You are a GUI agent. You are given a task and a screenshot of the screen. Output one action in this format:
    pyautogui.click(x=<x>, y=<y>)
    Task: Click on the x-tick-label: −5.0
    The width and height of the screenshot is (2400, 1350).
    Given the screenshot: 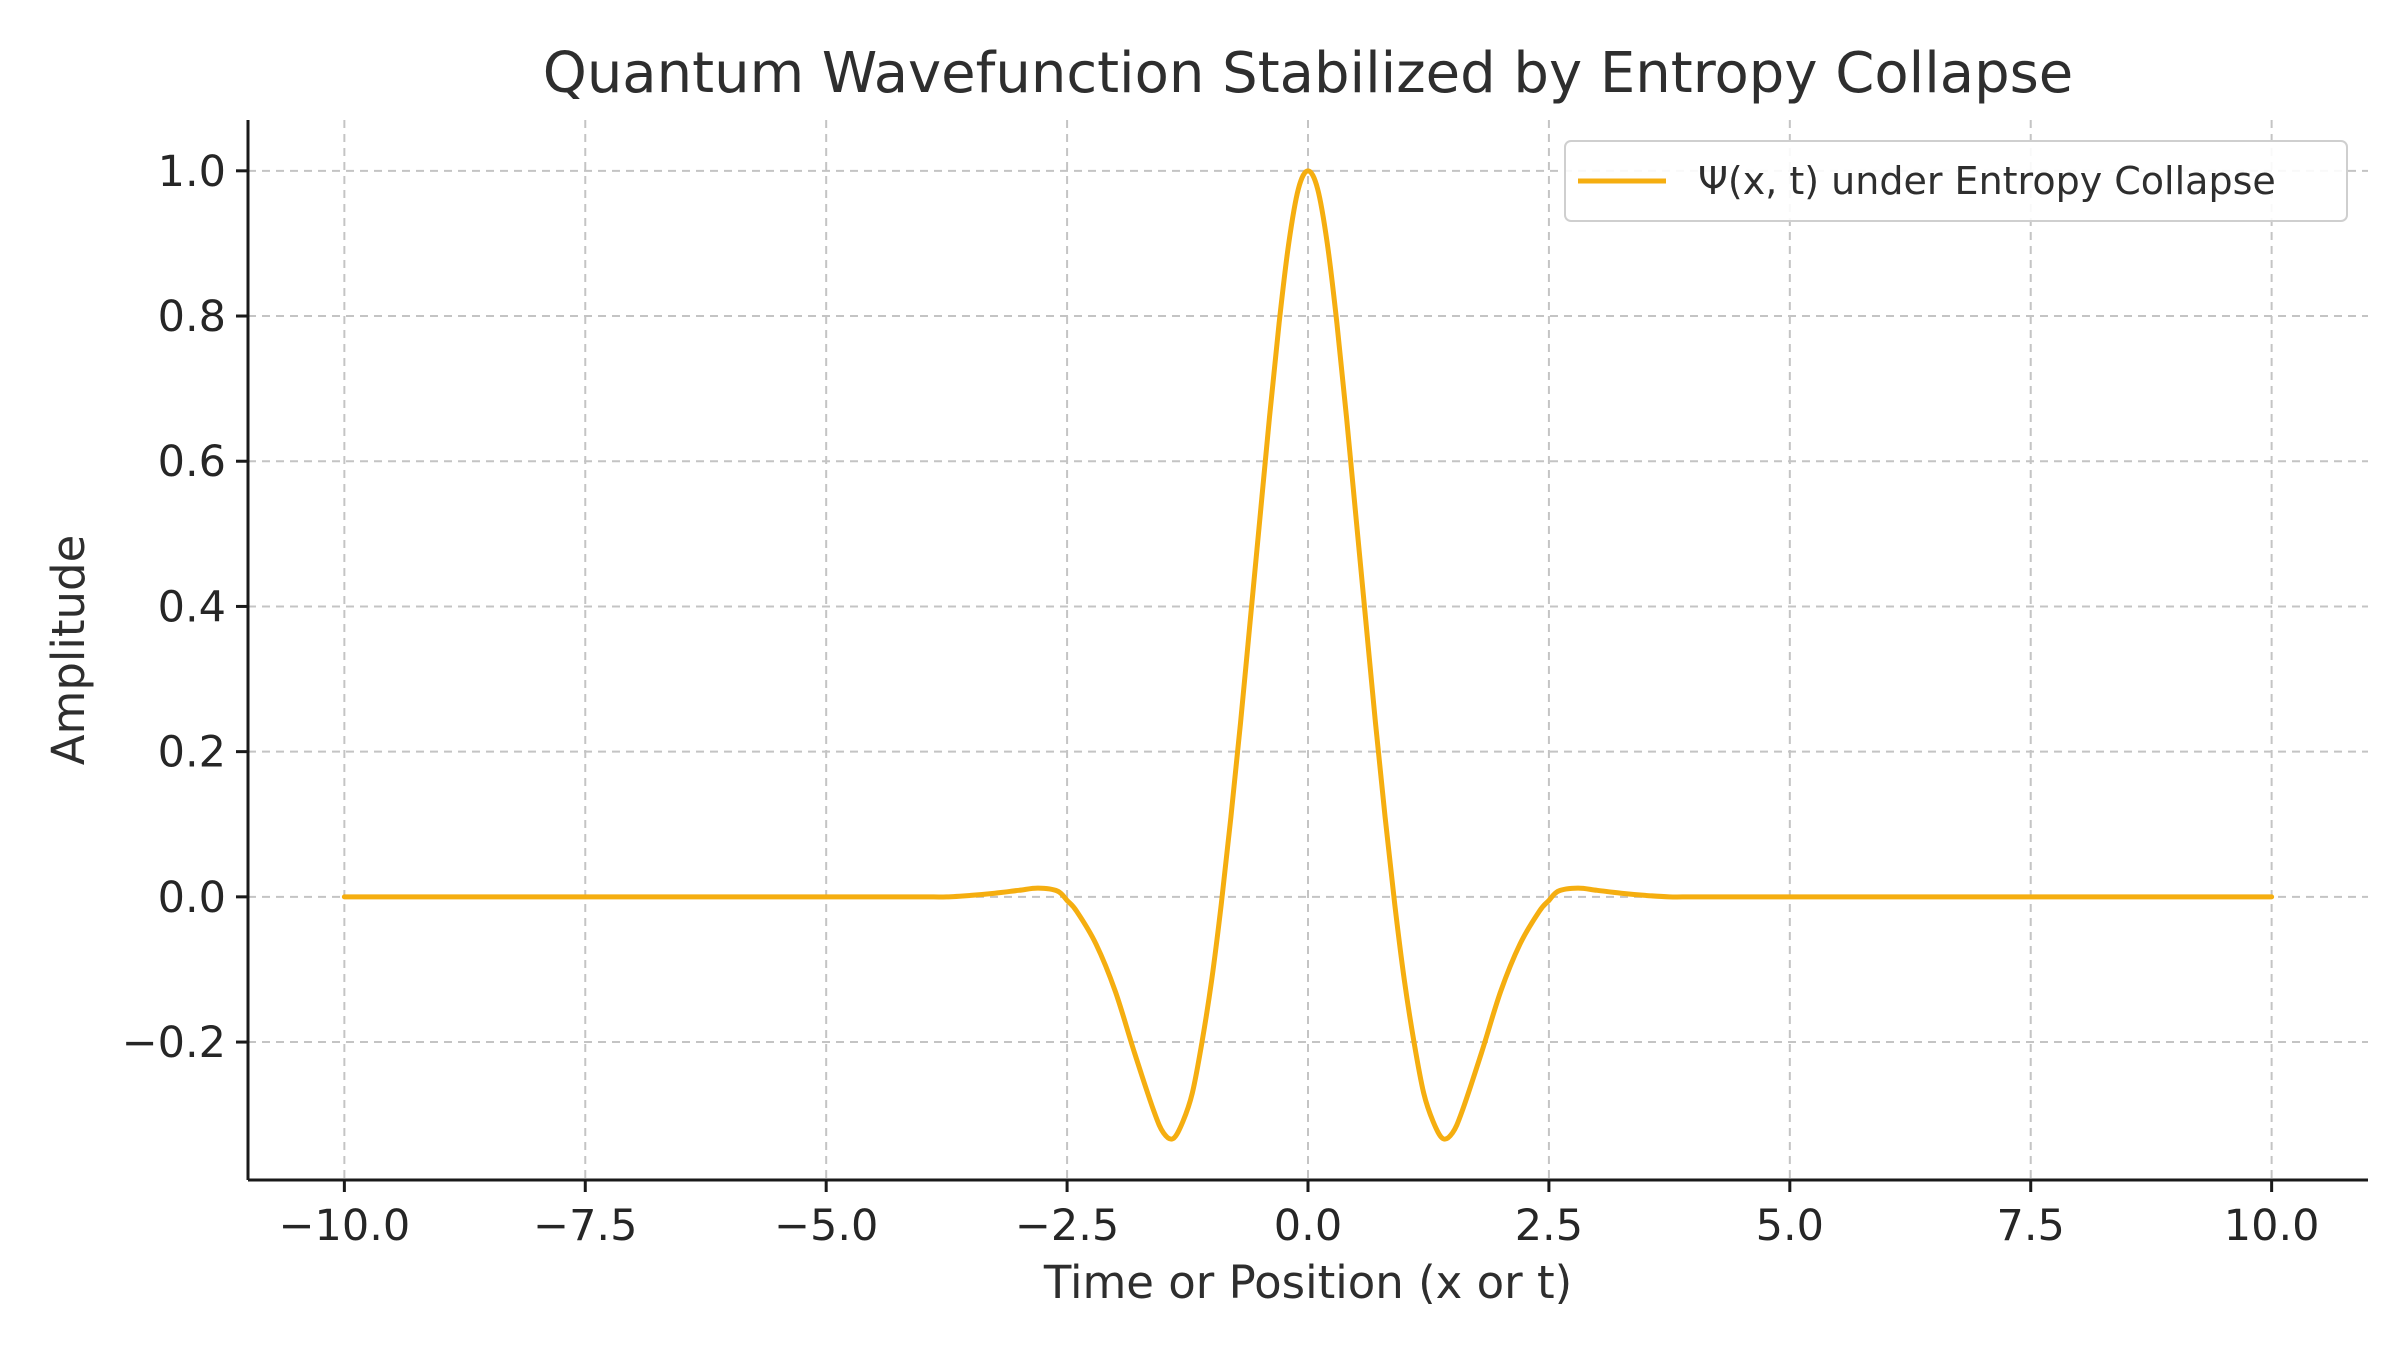 What is the action you would take?
    pyautogui.click(x=826, y=1226)
    